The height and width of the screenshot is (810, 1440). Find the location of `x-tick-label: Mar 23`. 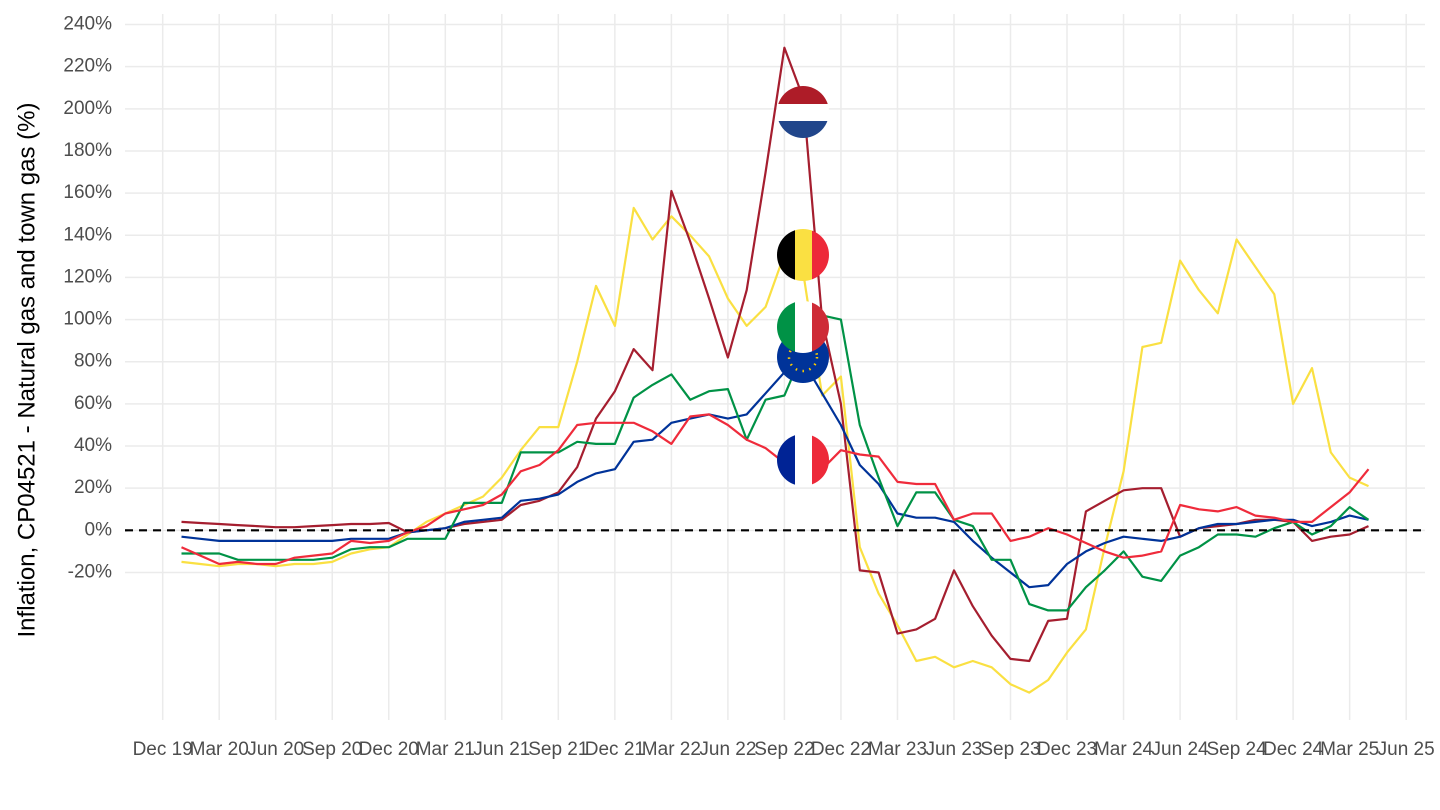

x-tick-label: Mar 23 is located at coordinates (897, 749).